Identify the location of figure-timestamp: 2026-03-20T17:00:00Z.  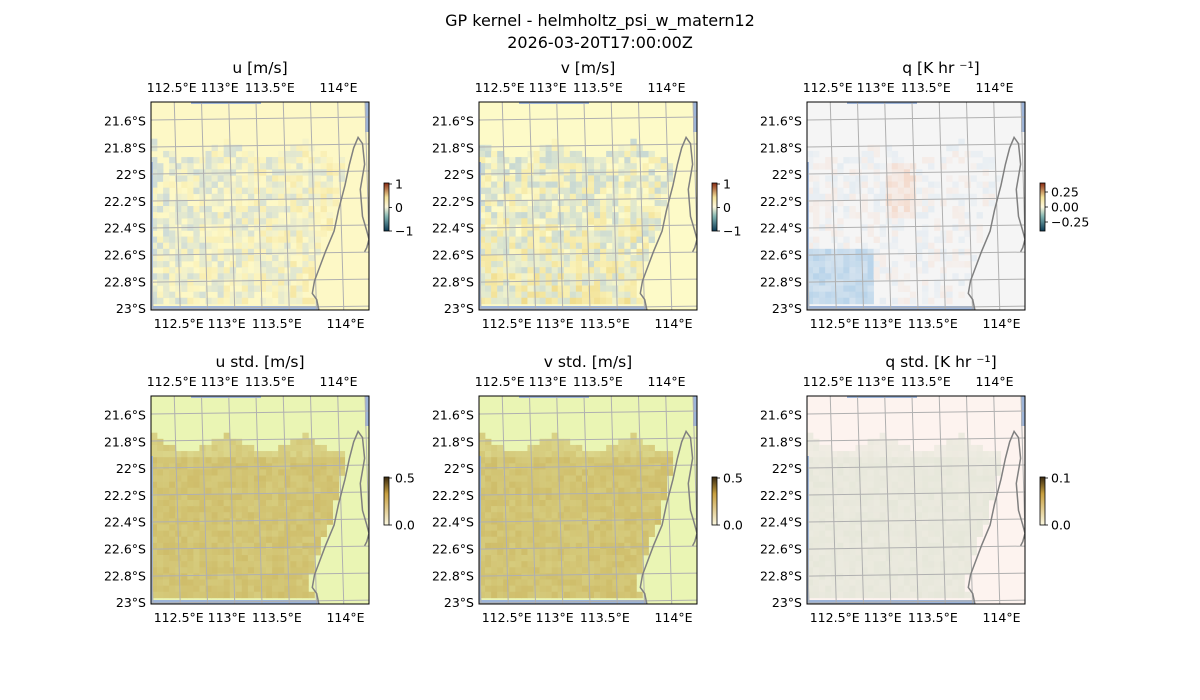
(600, 42).